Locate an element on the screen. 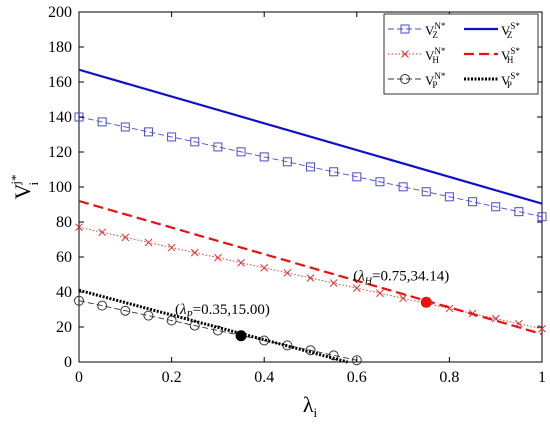 This screenshot has height=427, width=550. x-tick-label: 1 is located at coordinates (542, 377).